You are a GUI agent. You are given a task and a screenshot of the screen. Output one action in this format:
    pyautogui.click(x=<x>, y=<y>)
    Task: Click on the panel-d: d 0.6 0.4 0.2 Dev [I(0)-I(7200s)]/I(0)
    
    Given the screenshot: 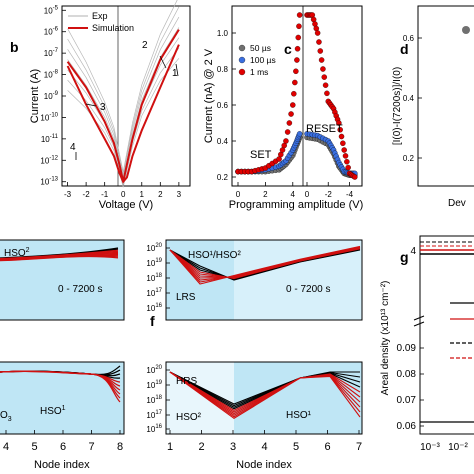 What is the action you would take?
    pyautogui.click(x=433, y=107)
    